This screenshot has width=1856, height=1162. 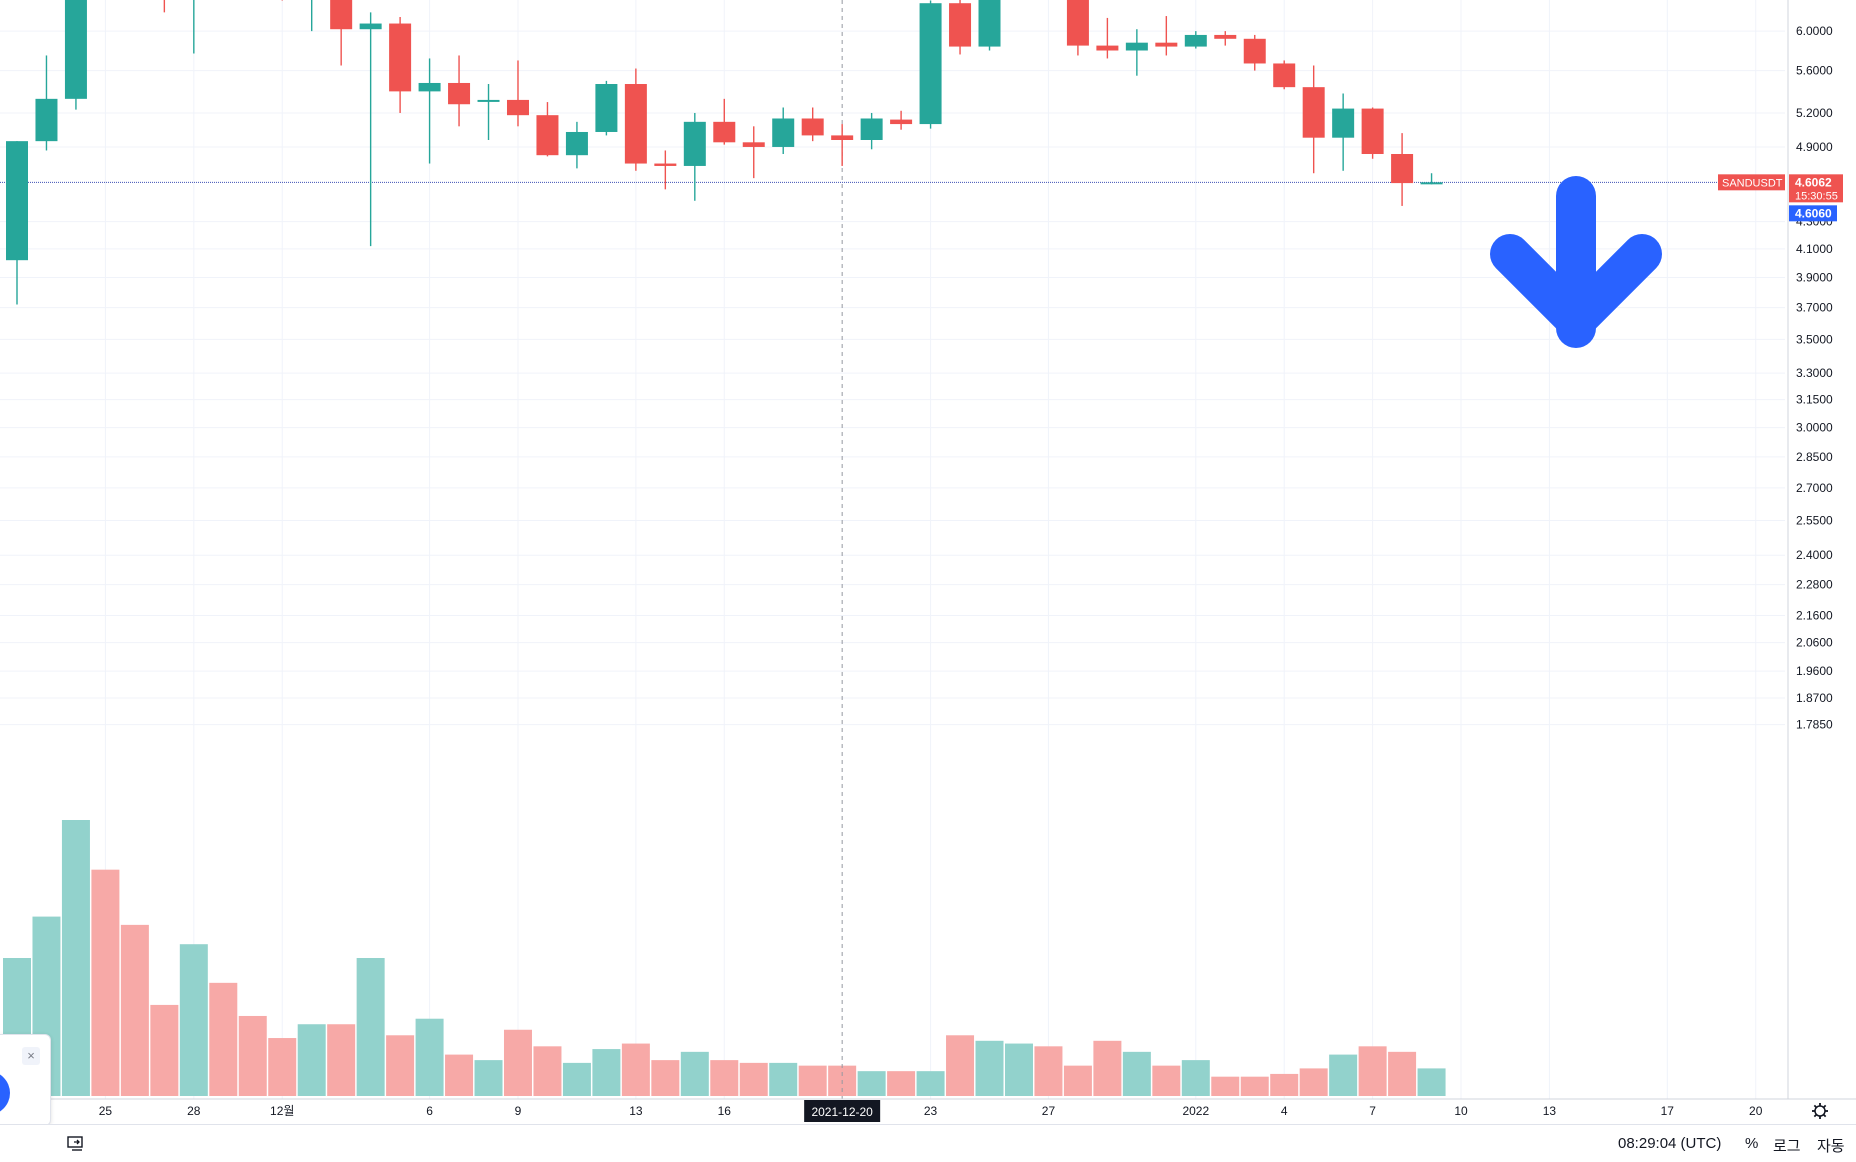 What do you see at coordinates (1814, 615) in the screenshot?
I see `price-tick-label: 2.1600` at bounding box center [1814, 615].